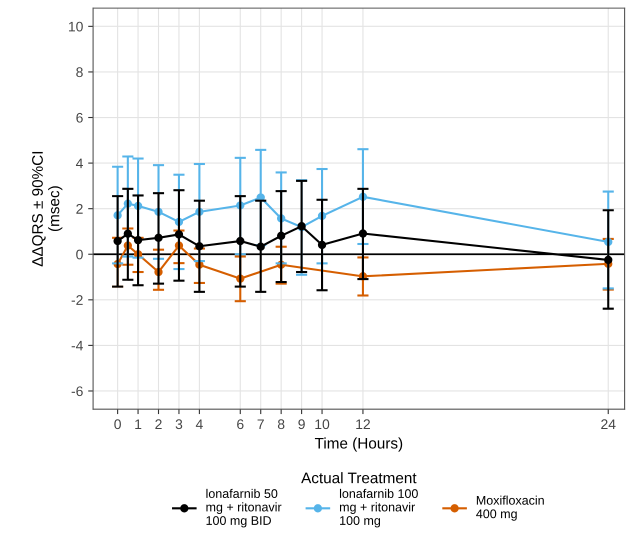 The image size is (629, 542). Describe the element at coordinates (301, 424) in the screenshot. I see `x-tick-label: 9` at that location.